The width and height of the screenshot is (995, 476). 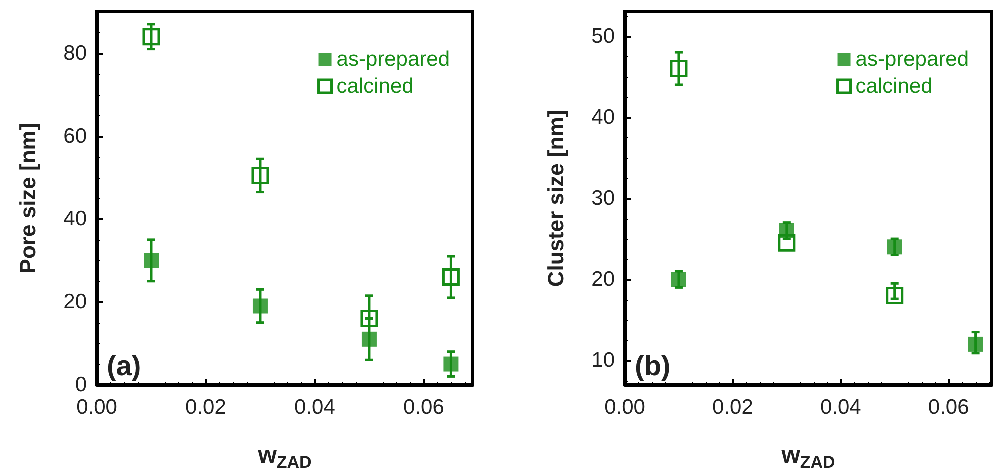 What do you see at coordinates (28, 198) in the screenshot?
I see `y-axis-title: Pore size [nm]` at bounding box center [28, 198].